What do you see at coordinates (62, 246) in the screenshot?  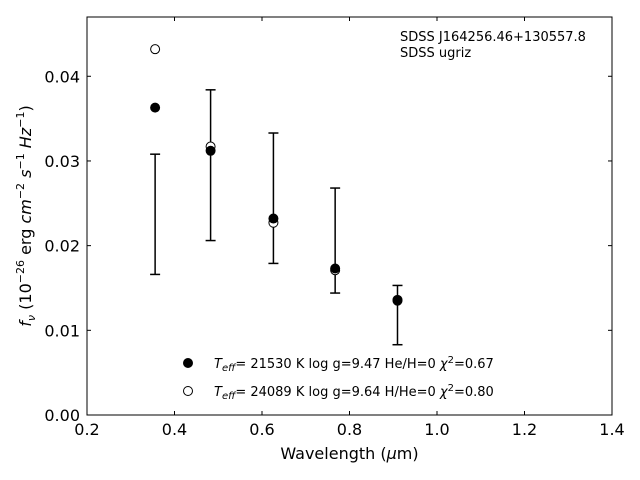 I see `y-tick-label: 0.02` at bounding box center [62, 246].